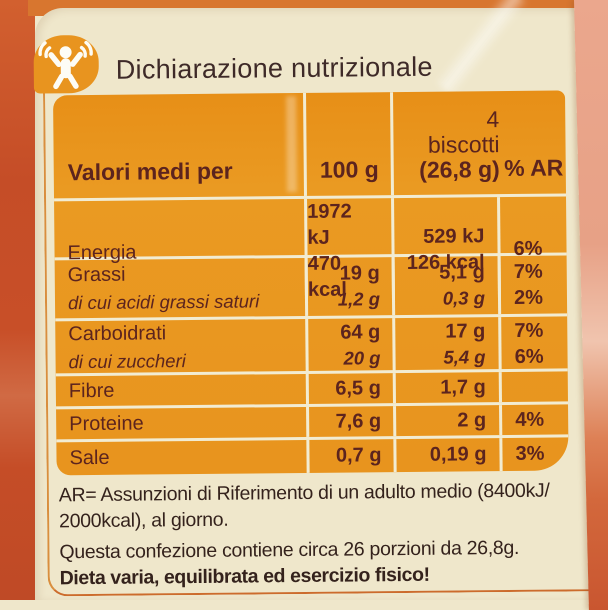 The width and height of the screenshot is (608, 610). Describe the element at coordinates (343, 224) in the screenshot. I see `energy-kj-100g: 1972 kJ` at that location.